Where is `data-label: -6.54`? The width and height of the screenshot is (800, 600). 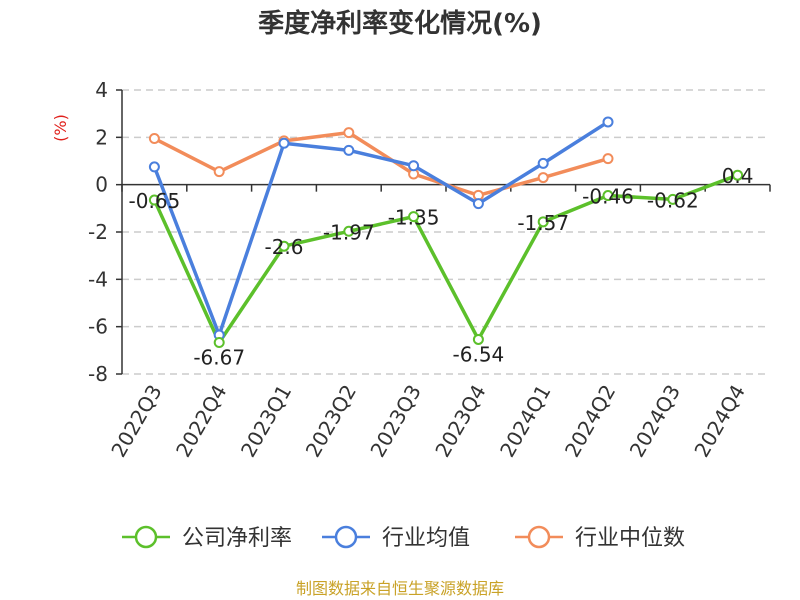
data-label: -6.54 is located at coordinates (479, 354).